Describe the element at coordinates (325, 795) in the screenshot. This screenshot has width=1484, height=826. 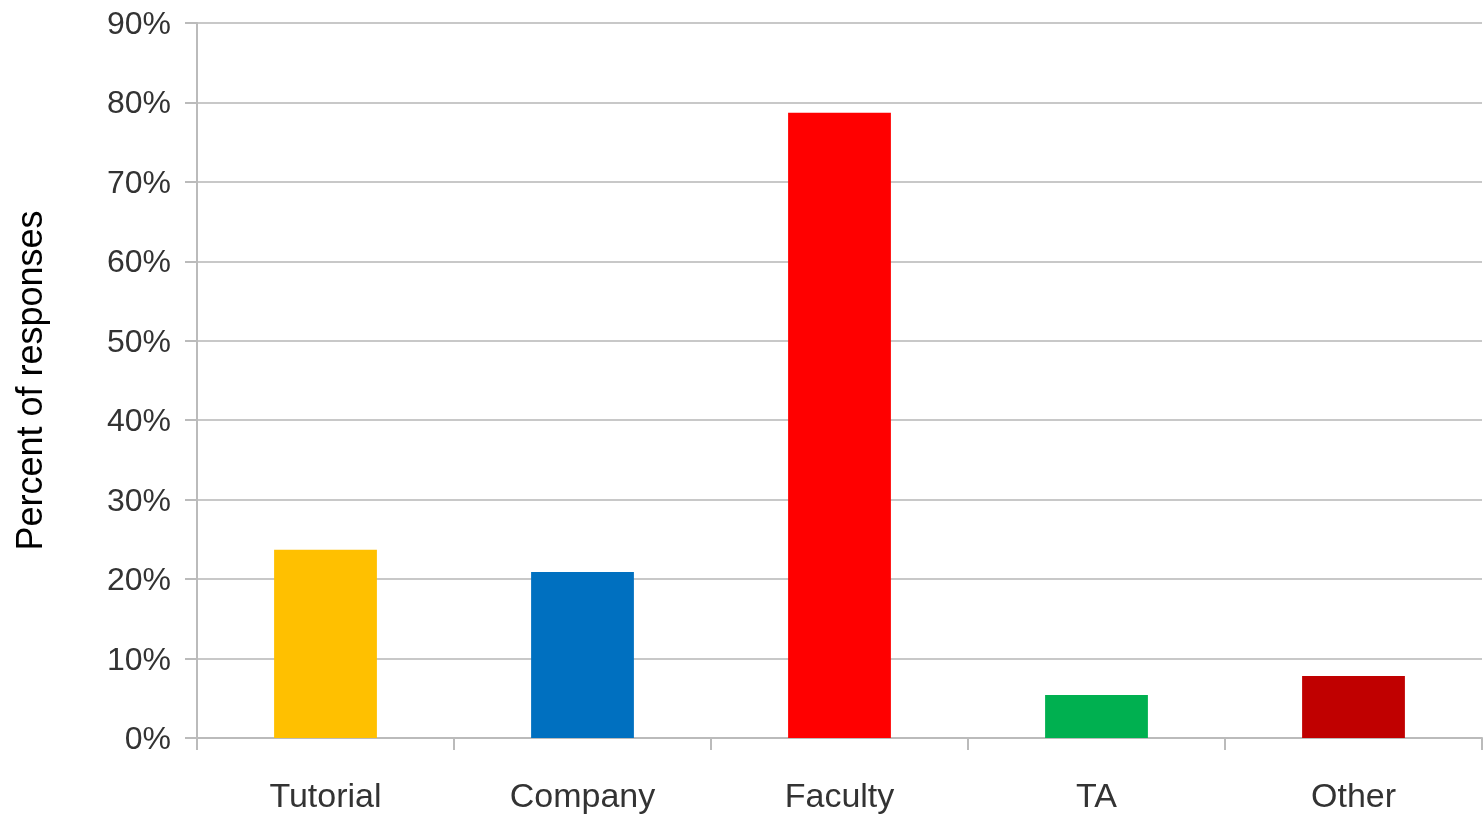
I see `x-tick-label: Tutorial` at that location.